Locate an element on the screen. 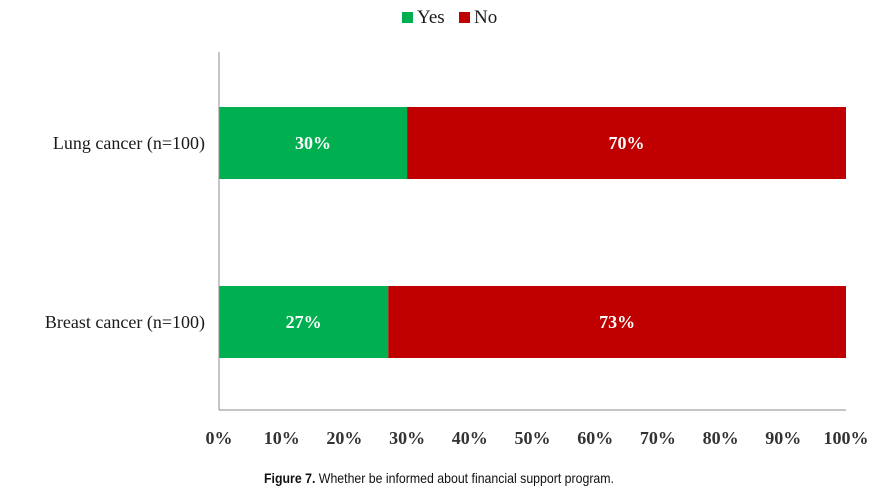 The width and height of the screenshot is (878, 494). category-labels: Lung cancer (n=100) Breast cancer (n=100) is located at coordinates (125, 233).